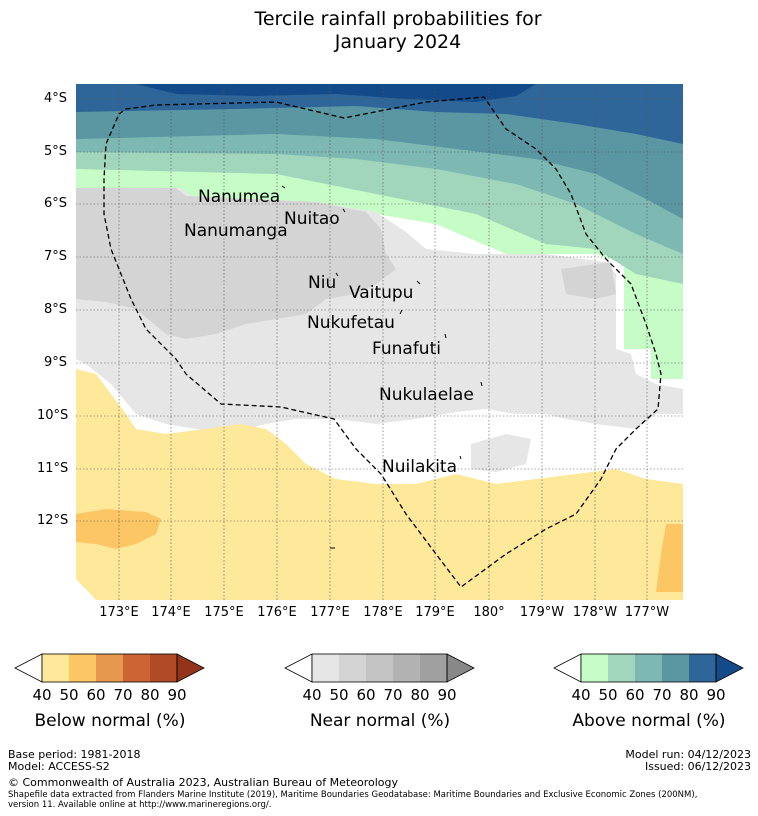 Image resolution: width=758 pixels, height=816 pixels. What do you see at coordinates (56, 309) in the screenshot?
I see `lat-tick: 8°S` at bounding box center [56, 309].